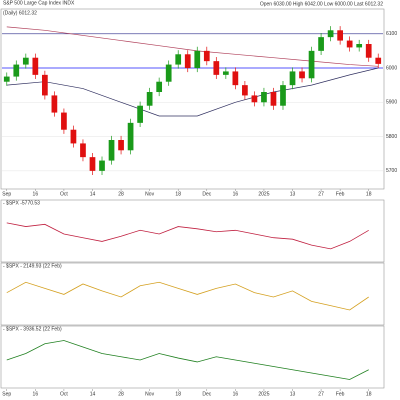  What do you see at coordinates (192, 92) in the screenshot?
I see `moving-average` at bounding box center [192, 92].